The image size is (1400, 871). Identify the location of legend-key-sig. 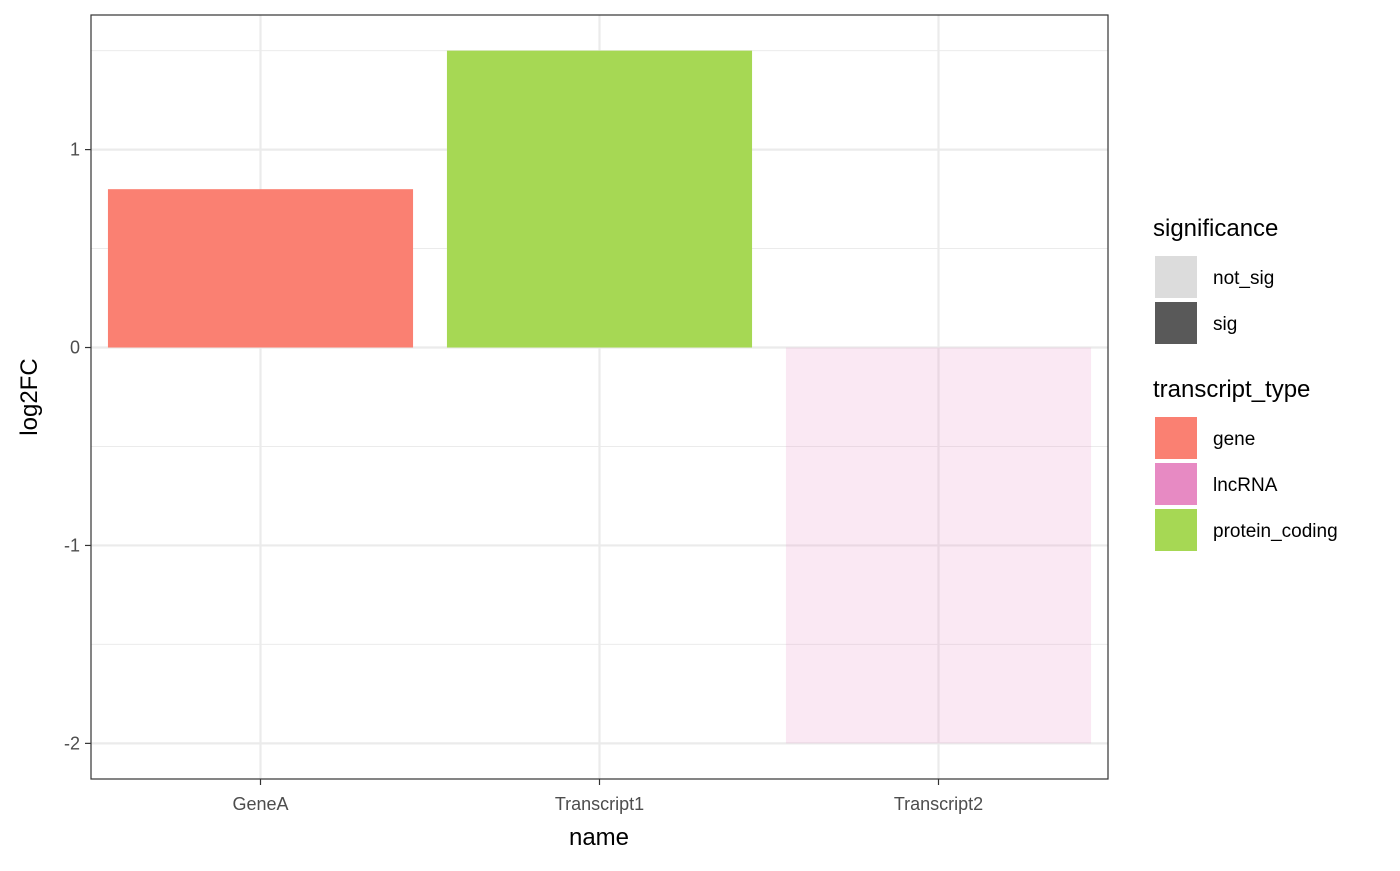
(1176, 323).